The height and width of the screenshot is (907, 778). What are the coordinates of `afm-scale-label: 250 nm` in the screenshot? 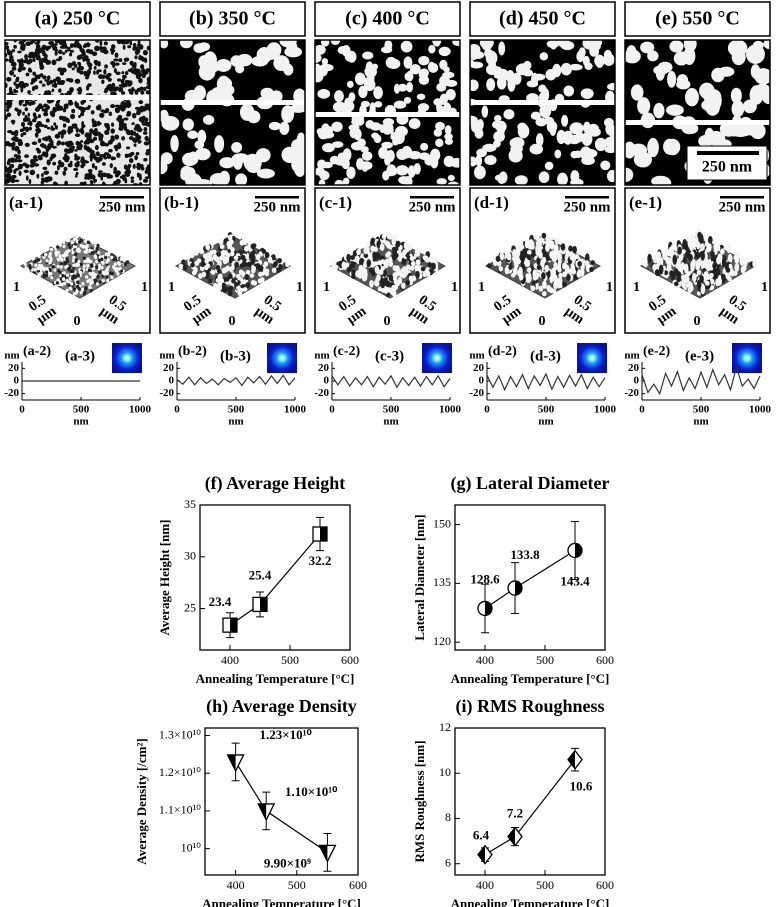 It's located at (587, 207).